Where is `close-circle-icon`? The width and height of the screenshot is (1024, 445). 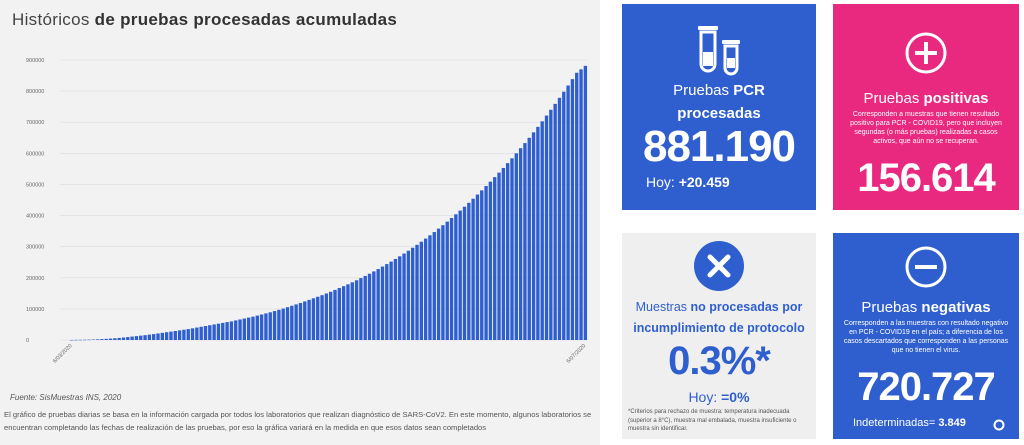 close-circle-icon is located at coordinates (719, 266).